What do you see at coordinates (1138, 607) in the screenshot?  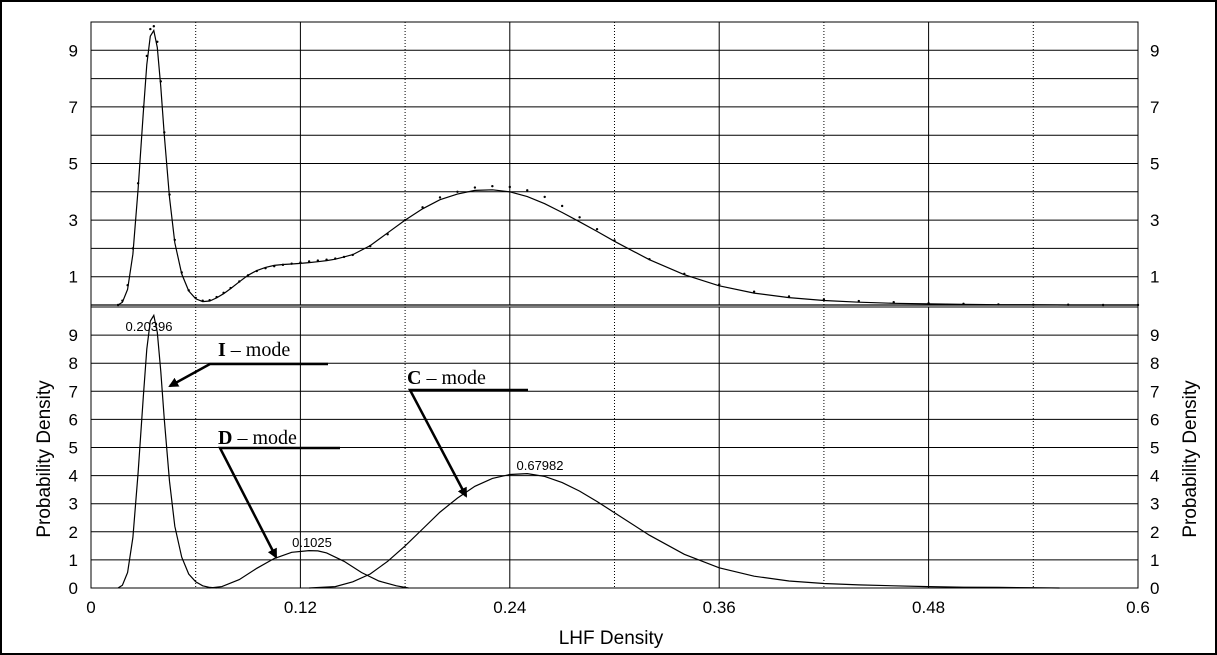 I see `x-tick-label: 0.6` at bounding box center [1138, 607].